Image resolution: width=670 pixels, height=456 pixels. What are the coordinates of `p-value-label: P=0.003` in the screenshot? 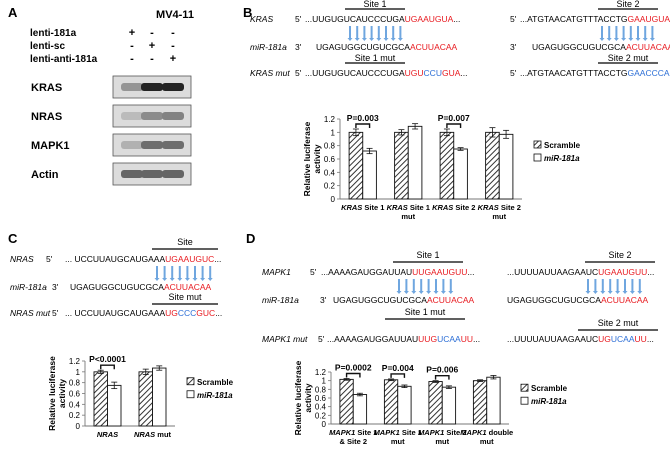 It's located at (363, 118).